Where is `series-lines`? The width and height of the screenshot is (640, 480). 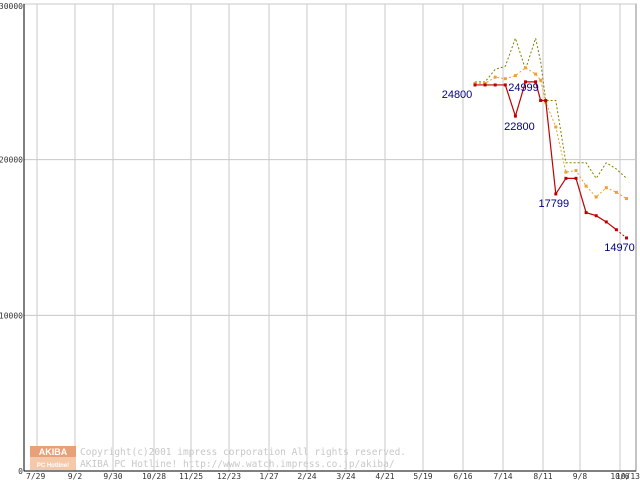 series-lines is located at coordinates (550, 138).